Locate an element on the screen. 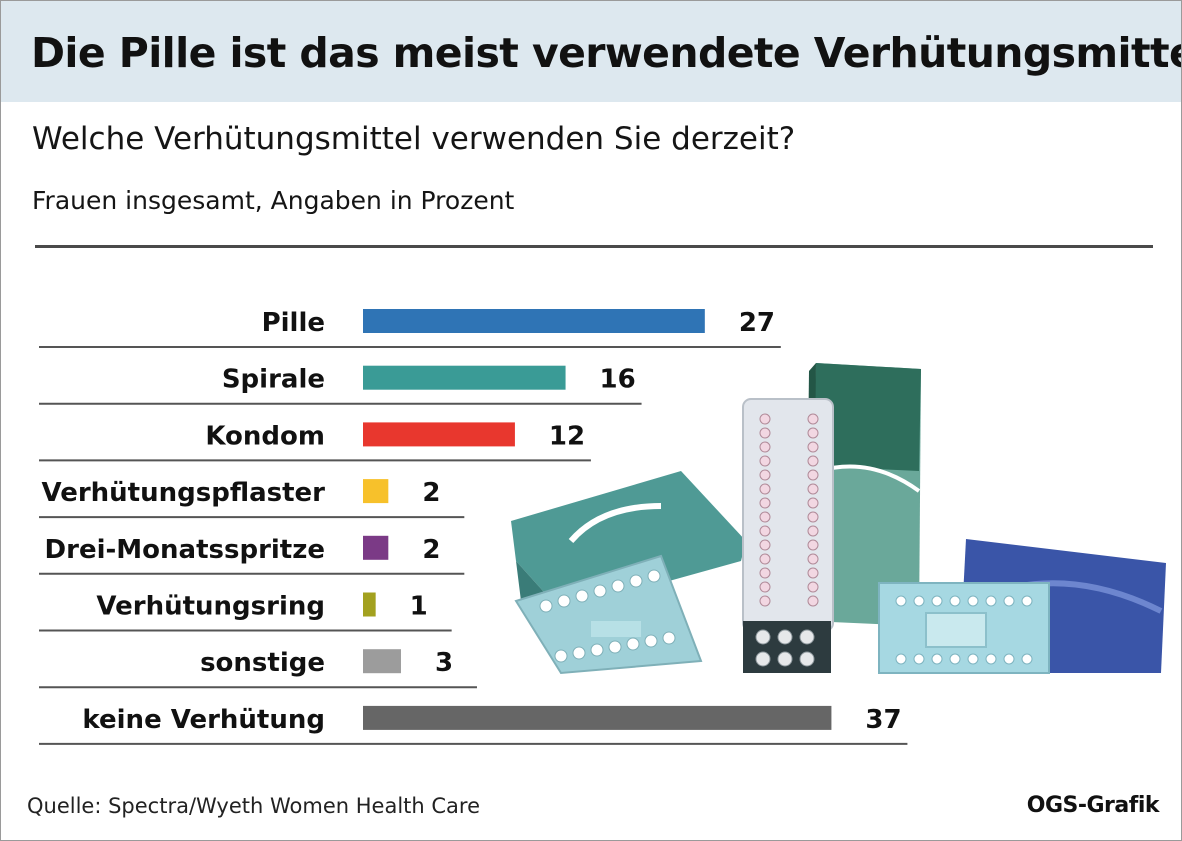 The height and width of the screenshot is (841, 1182). category-label: Kondom is located at coordinates (265, 436).